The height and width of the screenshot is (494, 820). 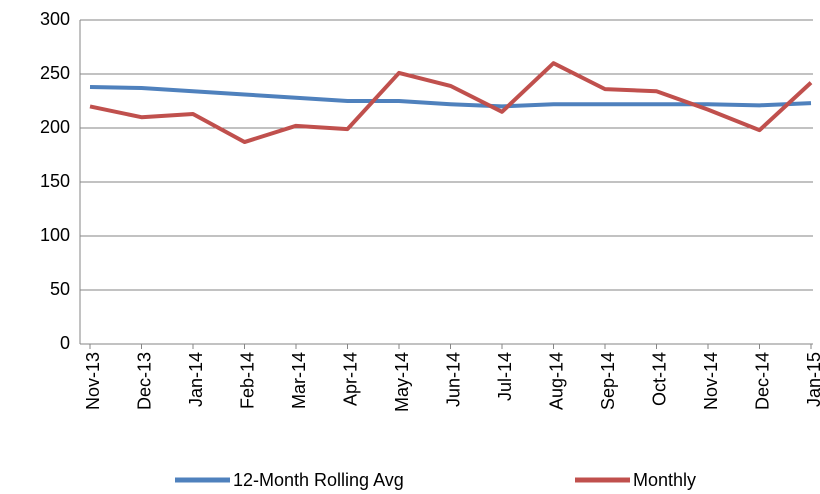 I want to click on x-tick-label: Oct-14, so click(x=659, y=379).